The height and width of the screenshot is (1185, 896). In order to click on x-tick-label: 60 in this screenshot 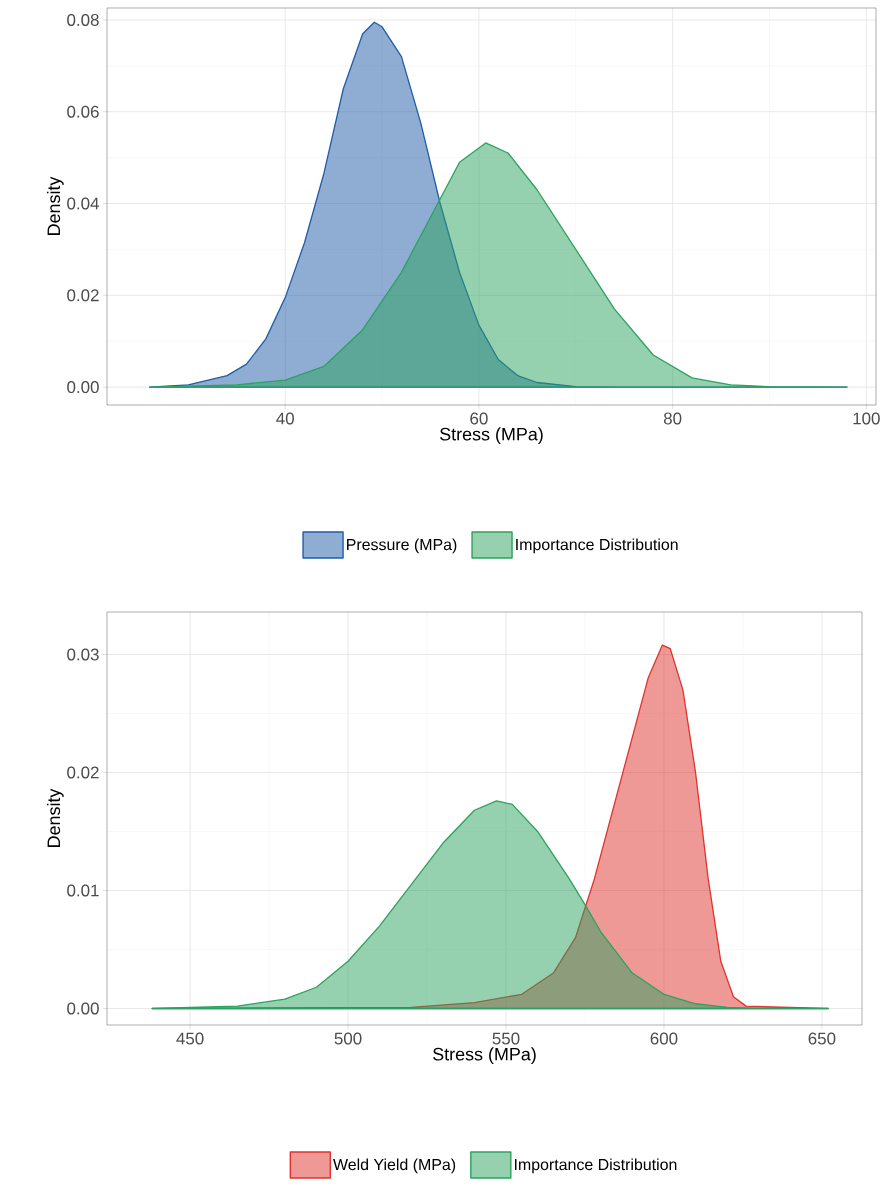, I will do `click(479, 418)`.